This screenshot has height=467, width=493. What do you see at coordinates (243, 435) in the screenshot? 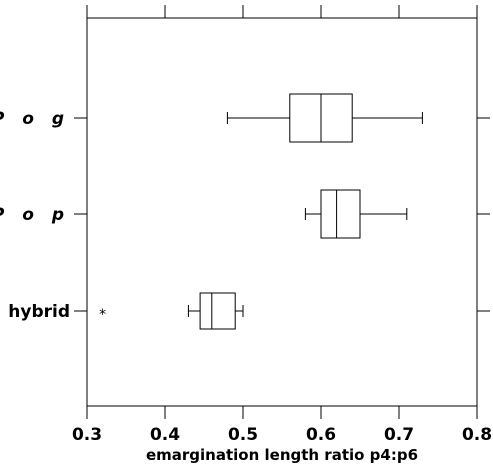
I see `x-tick-label-2: 0.5` at bounding box center [243, 435].